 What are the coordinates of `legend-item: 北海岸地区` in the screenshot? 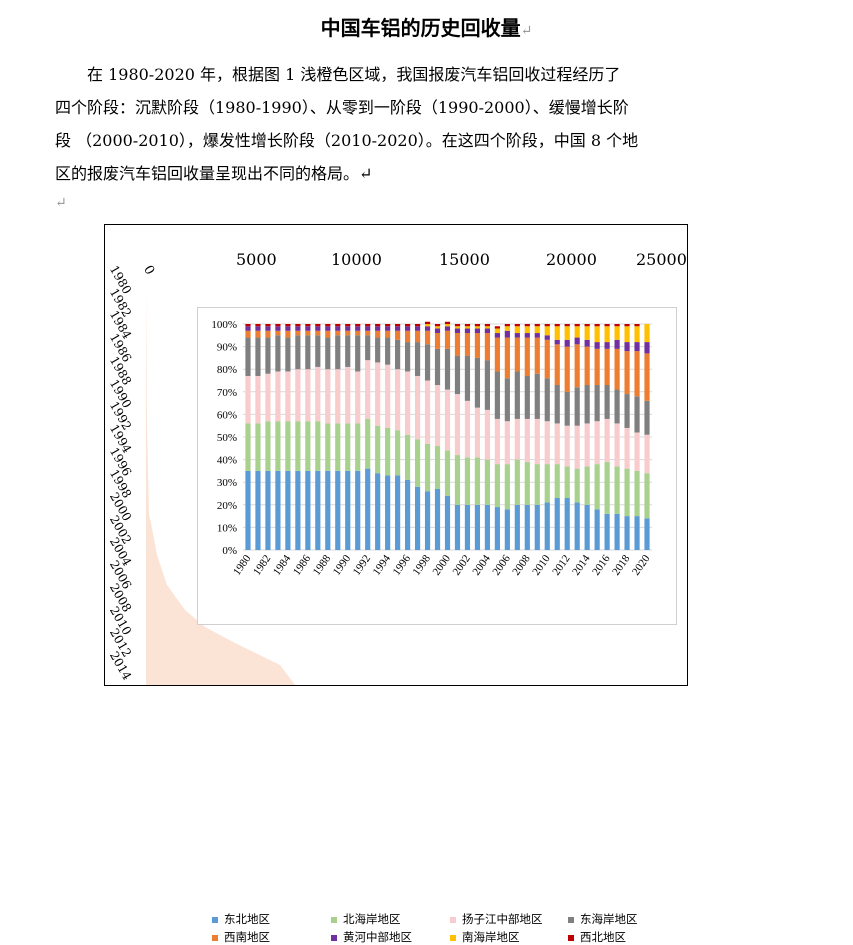 It's located at (366, 919).